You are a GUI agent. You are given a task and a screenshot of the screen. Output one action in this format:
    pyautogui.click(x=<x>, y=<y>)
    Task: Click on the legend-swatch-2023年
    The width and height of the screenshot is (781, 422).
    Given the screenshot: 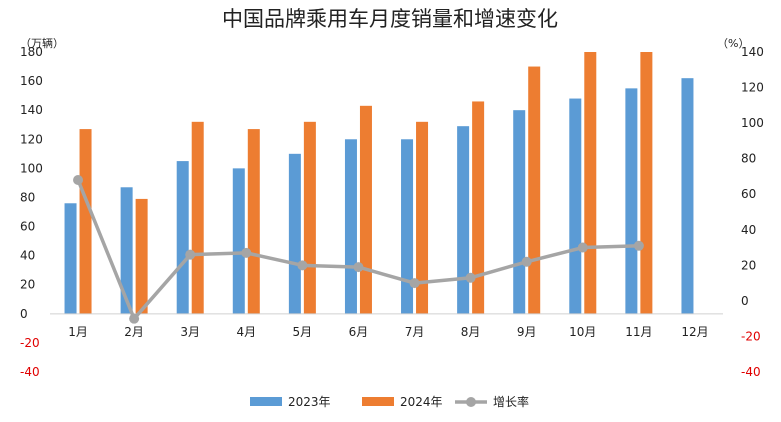 What is the action you would take?
    pyautogui.click(x=266, y=401)
    